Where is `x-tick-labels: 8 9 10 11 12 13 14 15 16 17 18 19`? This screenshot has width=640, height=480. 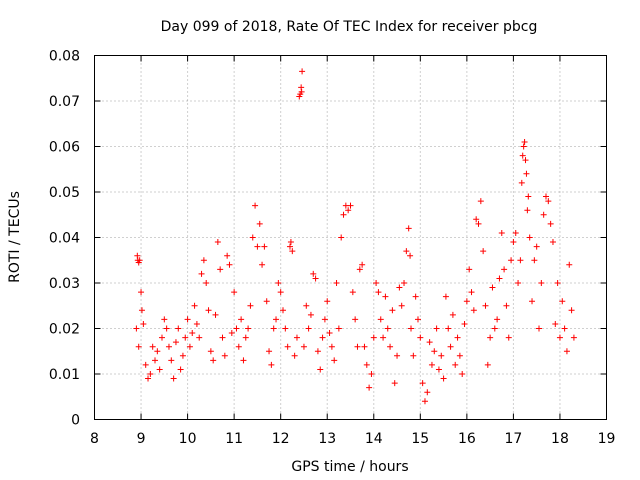 x-tick-labels: 8 9 10 11 12 13 14 15 16 17 18 19 is located at coordinates (352, 439).